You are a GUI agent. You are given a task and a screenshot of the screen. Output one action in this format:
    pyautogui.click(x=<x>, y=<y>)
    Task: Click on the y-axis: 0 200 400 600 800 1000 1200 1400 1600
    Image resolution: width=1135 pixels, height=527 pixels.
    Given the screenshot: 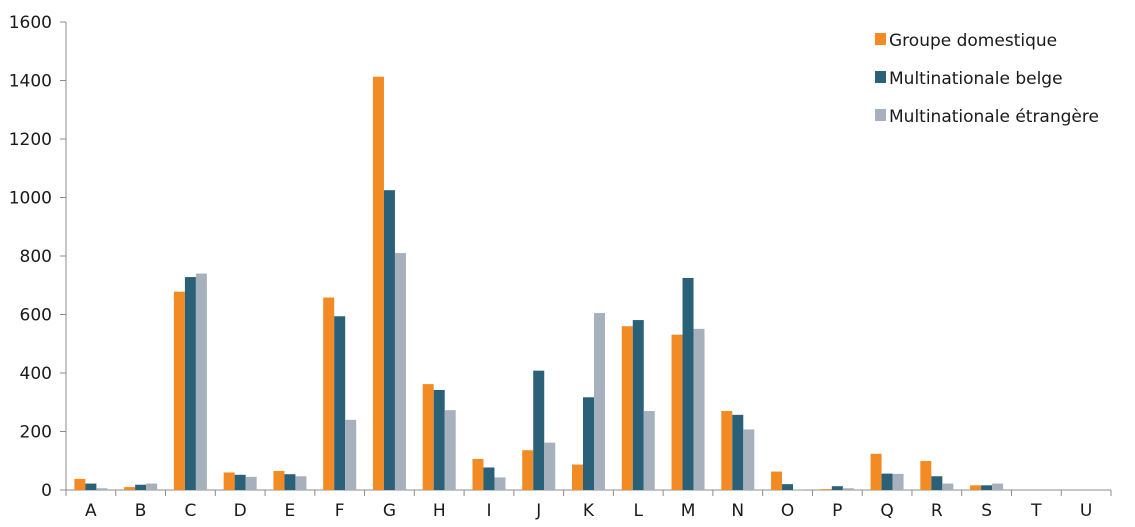 What is the action you would take?
    pyautogui.click(x=38, y=257)
    